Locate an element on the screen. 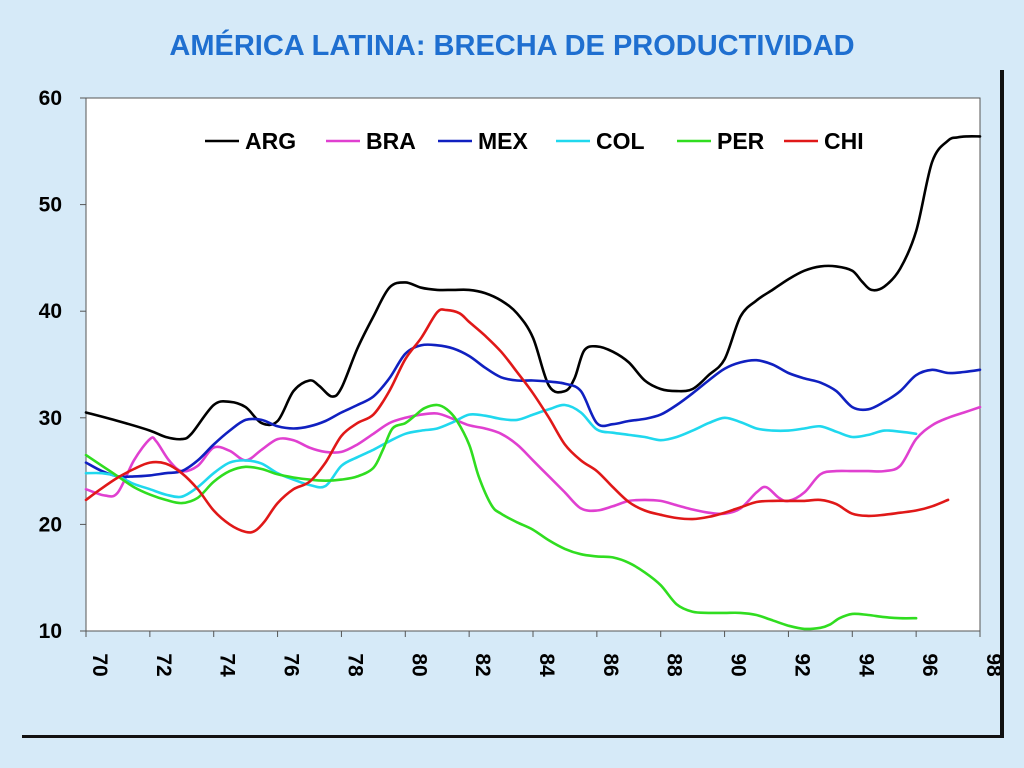  x-tick-label: 70 is located at coordinates (99, 664).